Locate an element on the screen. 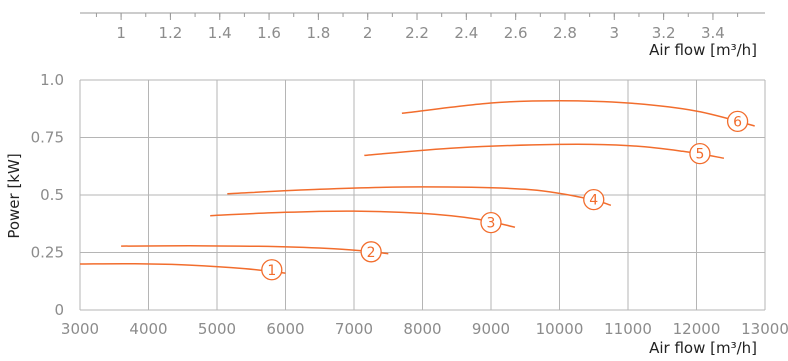 The width and height of the screenshot is (788, 361). curve-marker-label-1: 1 is located at coordinates (271, 271).